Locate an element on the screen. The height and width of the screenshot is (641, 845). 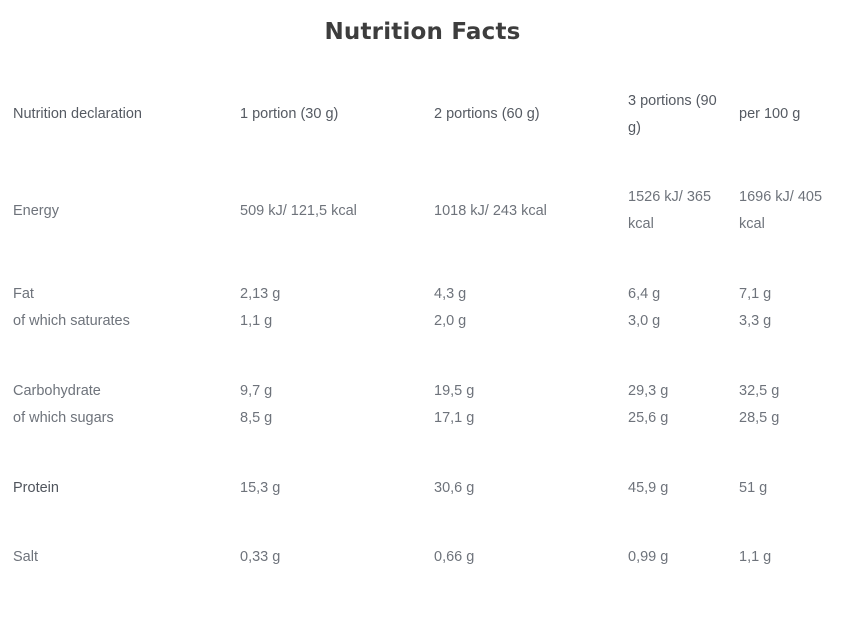
sugars-2-portions: 17,1 g is located at coordinates (454, 418).